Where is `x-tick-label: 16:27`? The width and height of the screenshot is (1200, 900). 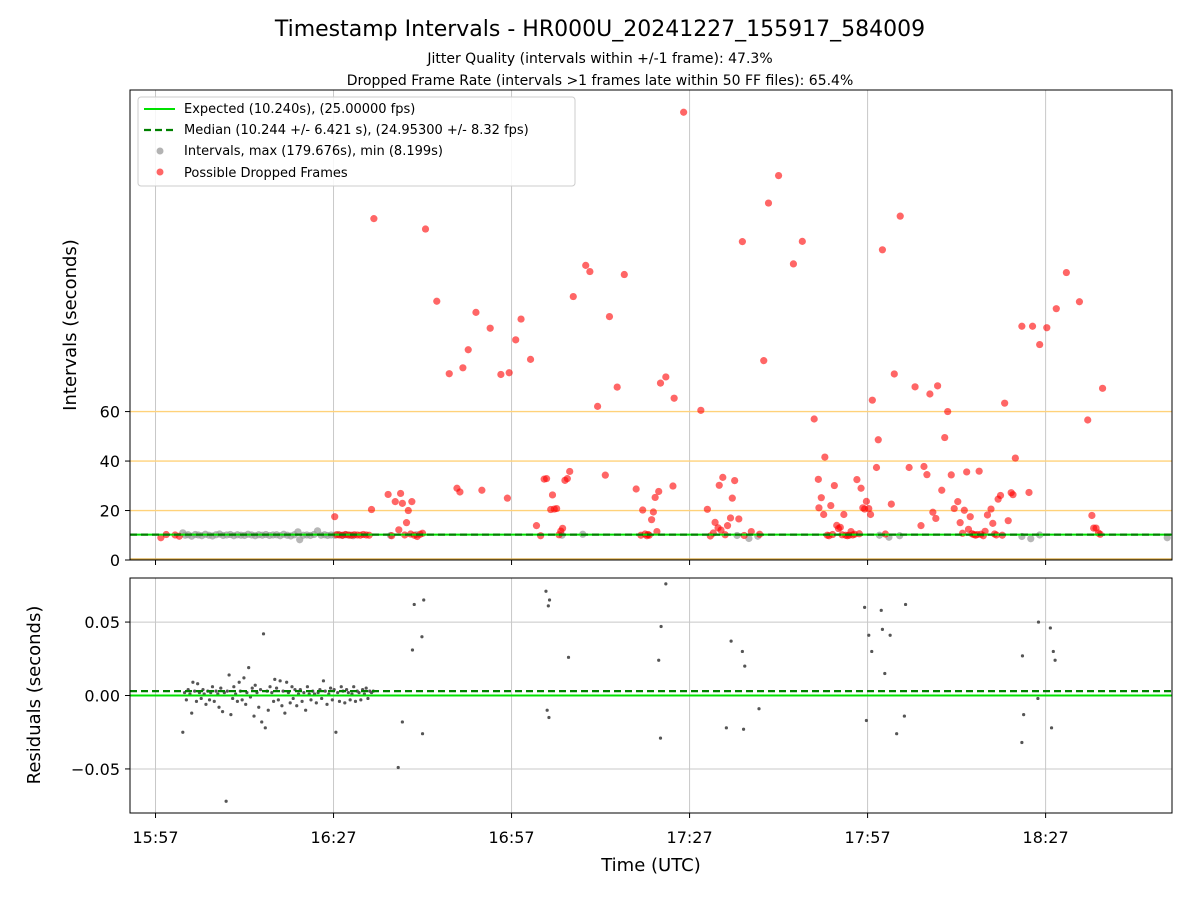 x-tick-label: 16:27 is located at coordinates (333, 837).